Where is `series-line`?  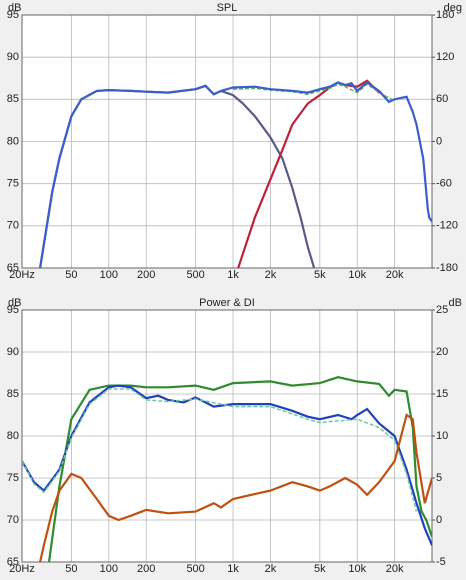
series-line is located at coordinates (308, 173).